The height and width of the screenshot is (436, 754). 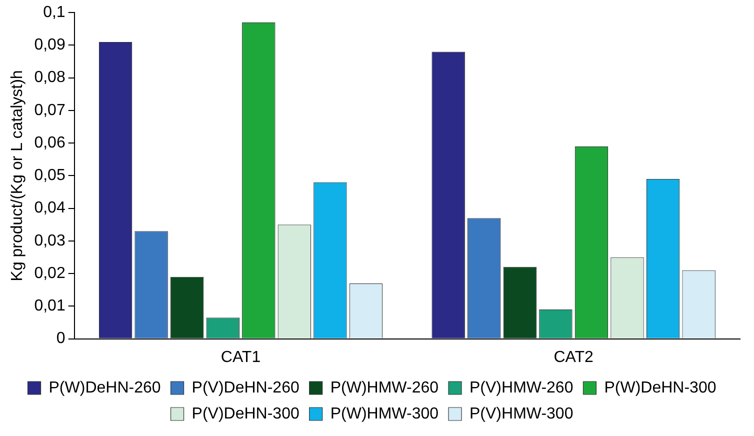 What do you see at coordinates (50, 143) in the screenshot?
I see `y-tick-label: 0,06` at bounding box center [50, 143].